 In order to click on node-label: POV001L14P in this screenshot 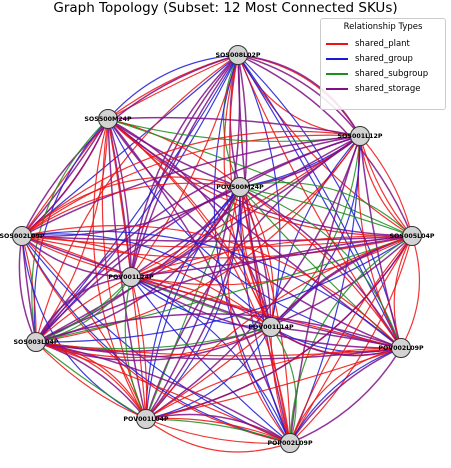, I will do `click(271, 327)`.